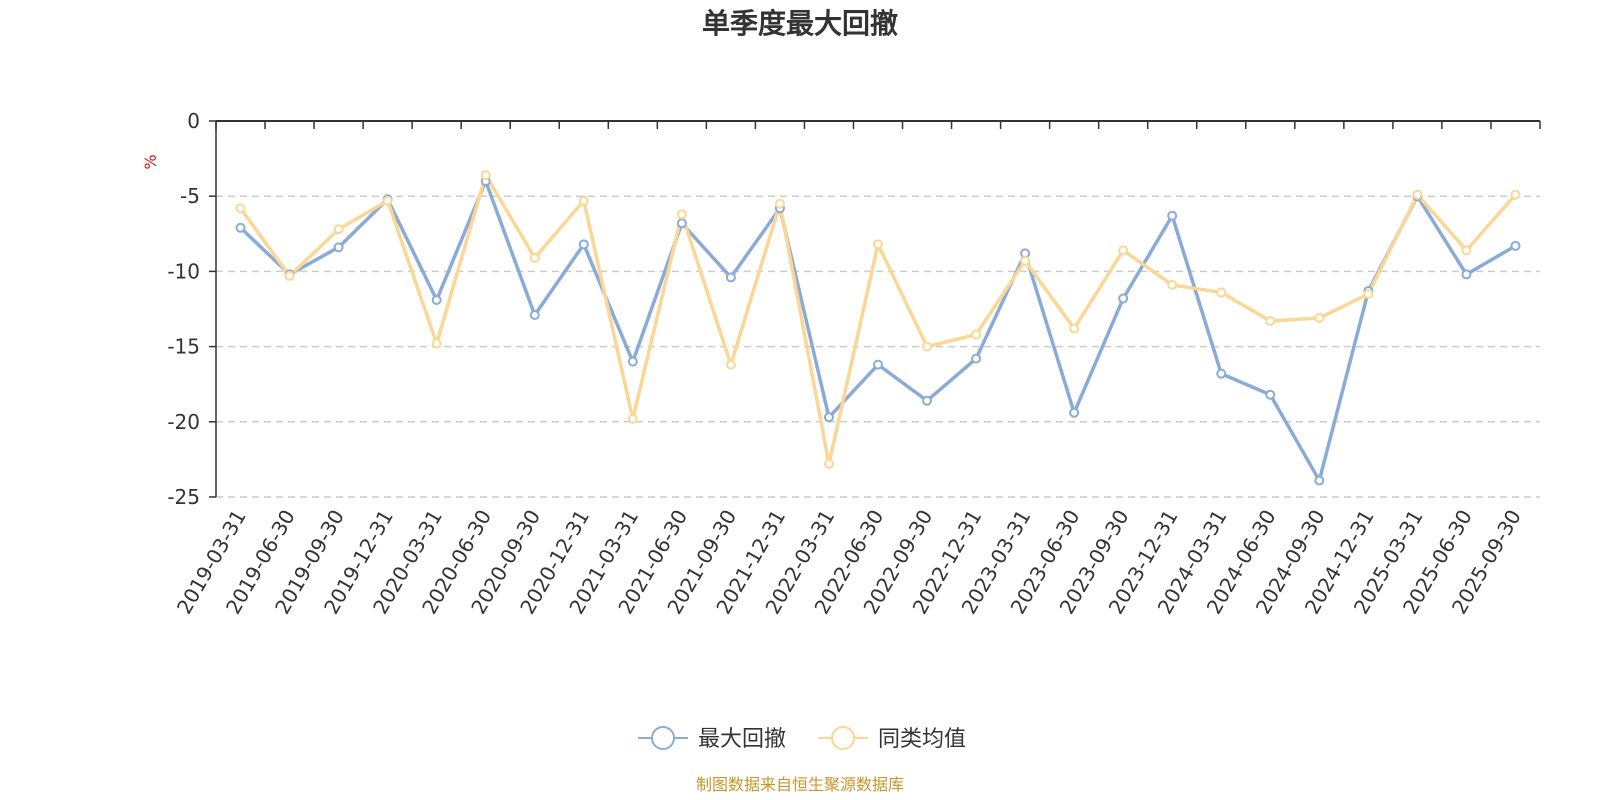  What do you see at coordinates (190, 196) in the screenshot?
I see `y-tick-label: -5` at bounding box center [190, 196].